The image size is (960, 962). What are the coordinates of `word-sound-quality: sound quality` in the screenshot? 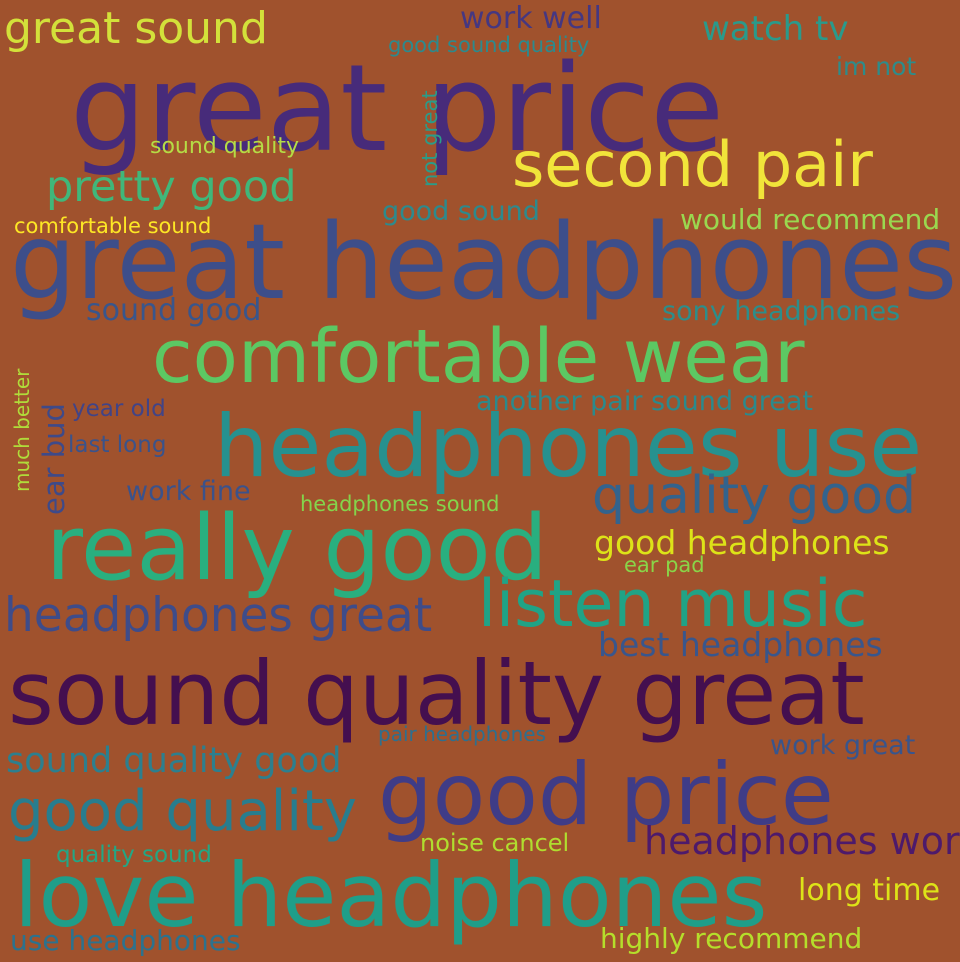 It's located at (225, 146).